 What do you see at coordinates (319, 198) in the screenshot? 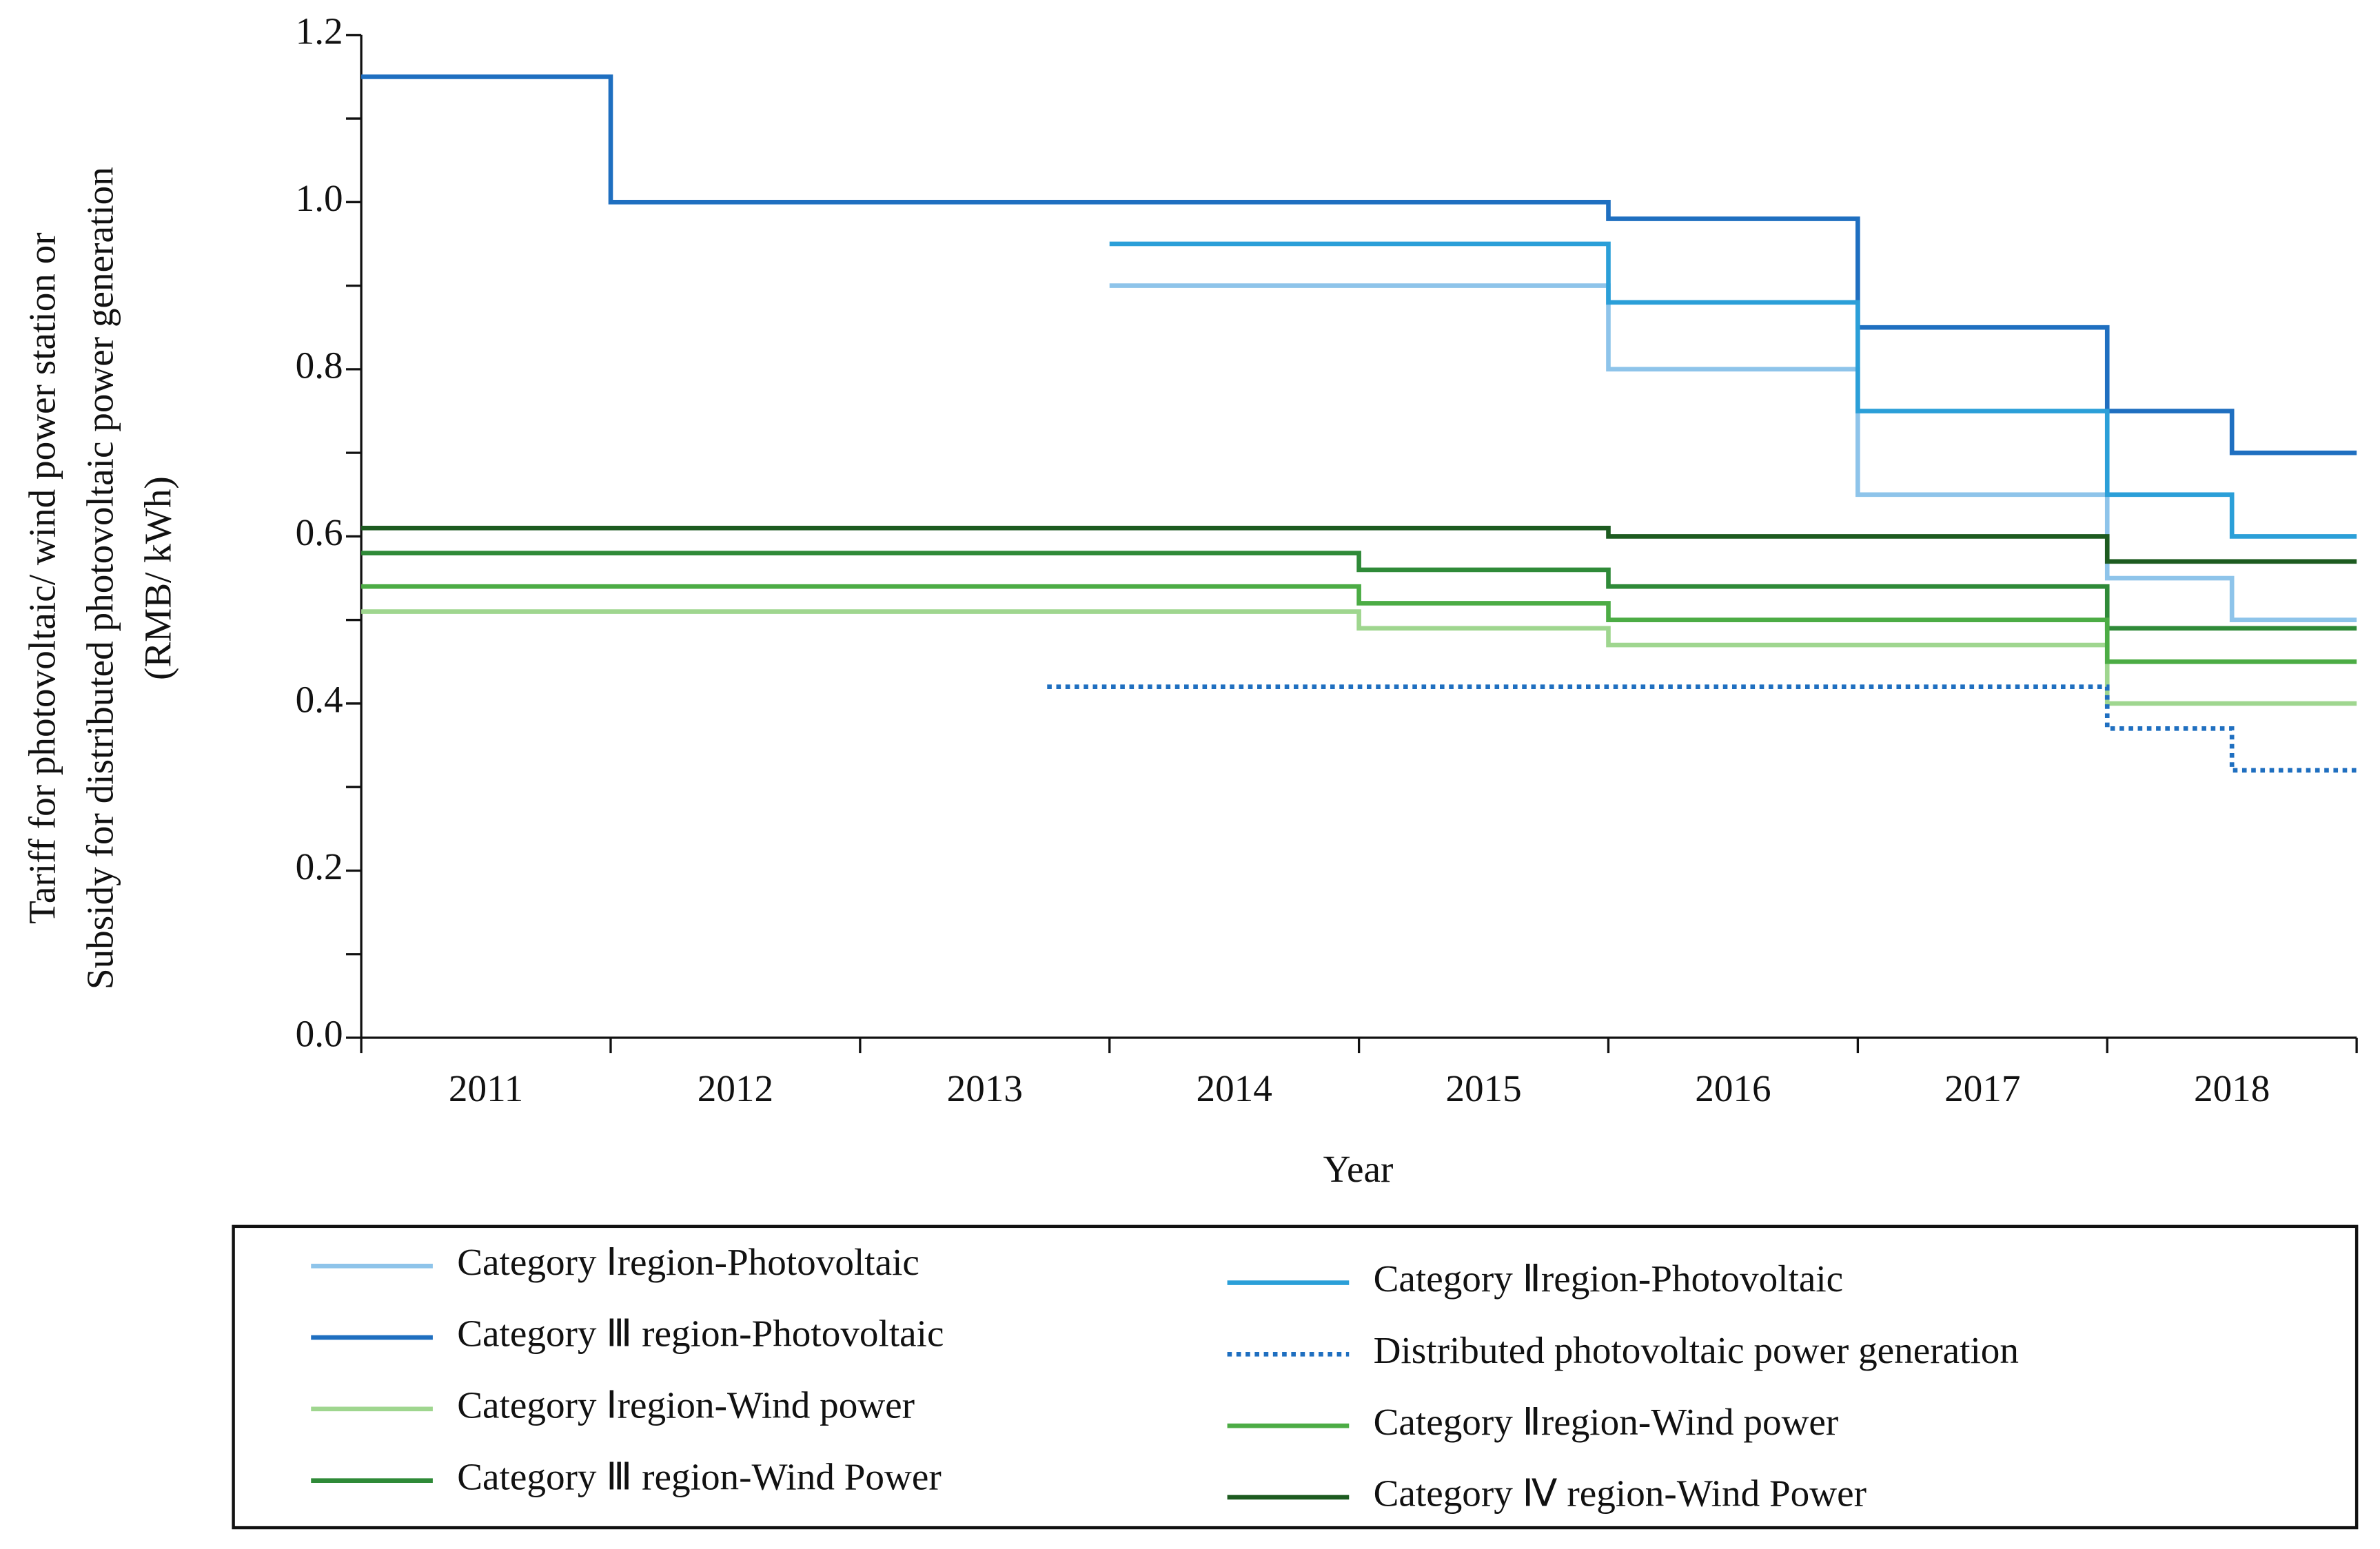
I see `y-tick-label: 1.0` at bounding box center [319, 198].